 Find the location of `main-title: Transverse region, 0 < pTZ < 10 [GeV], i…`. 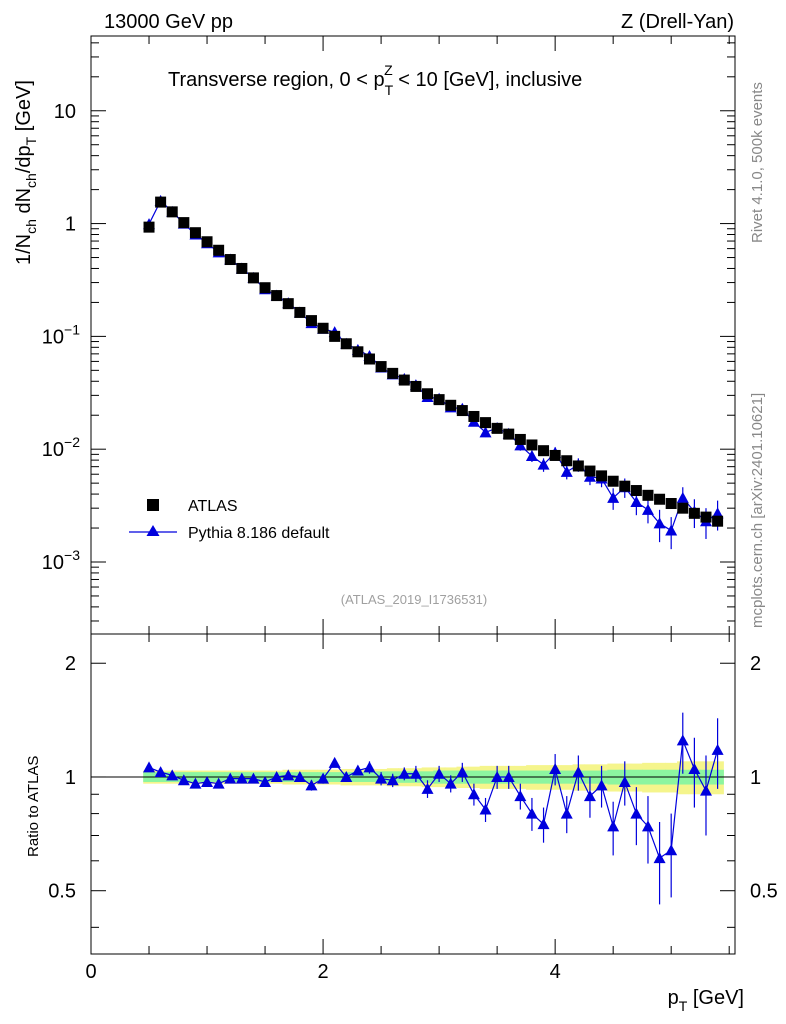

main-title: Transverse region, 0 < pTZ < 10 [GeV], i… is located at coordinates (375, 80).